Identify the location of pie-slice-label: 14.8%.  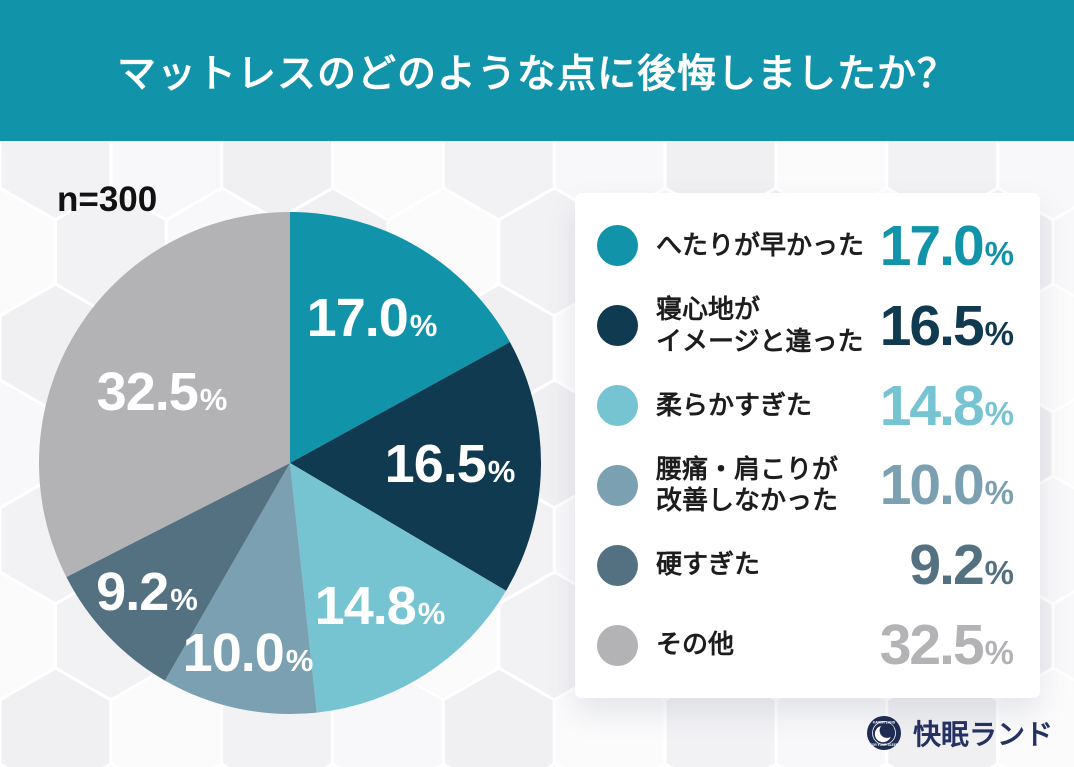
(380, 606).